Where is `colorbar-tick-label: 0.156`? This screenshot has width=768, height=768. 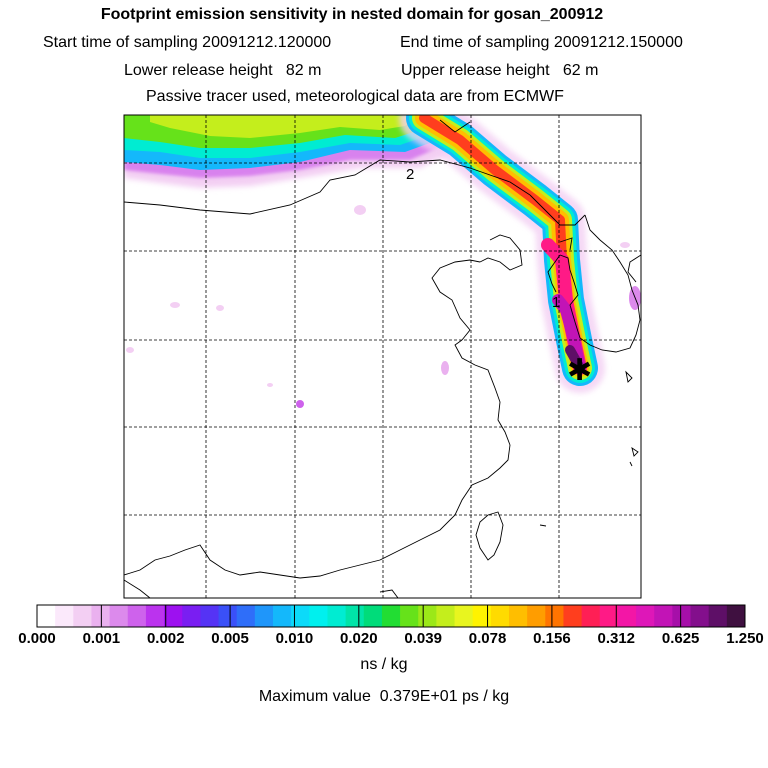 colorbar-tick-label: 0.156 is located at coordinates (552, 638).